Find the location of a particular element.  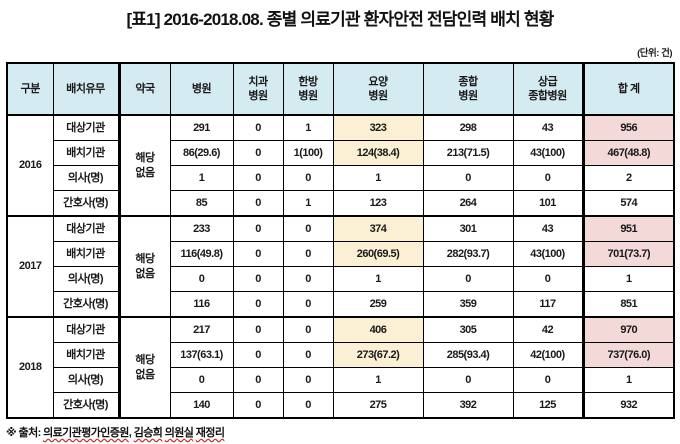

unit-note: (단위: 건) is located at coordinates (654, 53).